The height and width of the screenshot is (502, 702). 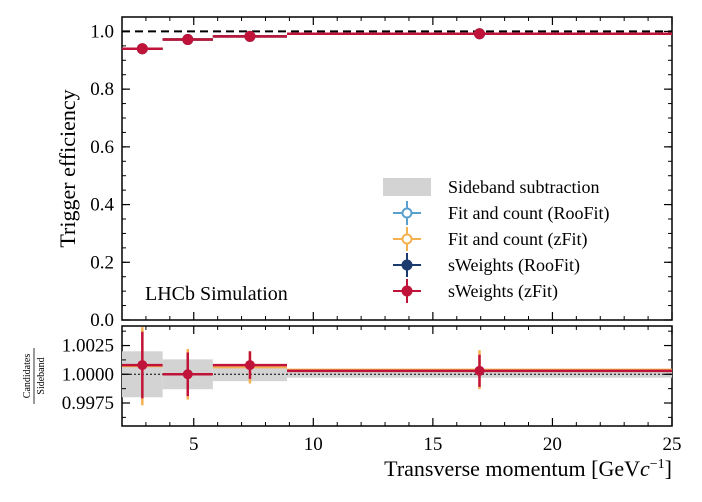 I want to click on ratio-y-tick-label: 0.9975, so click(x=88, y=403).